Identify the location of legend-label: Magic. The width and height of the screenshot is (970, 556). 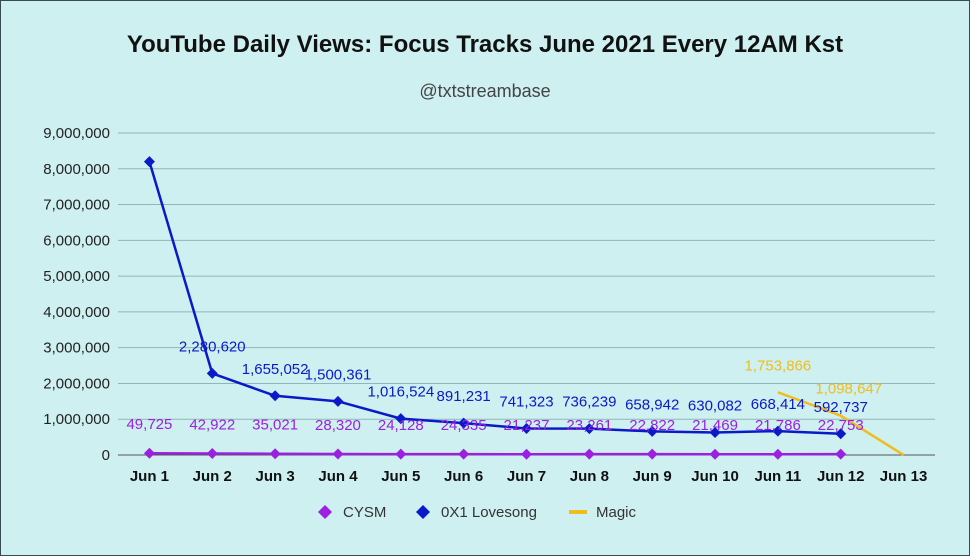
(616, 512).